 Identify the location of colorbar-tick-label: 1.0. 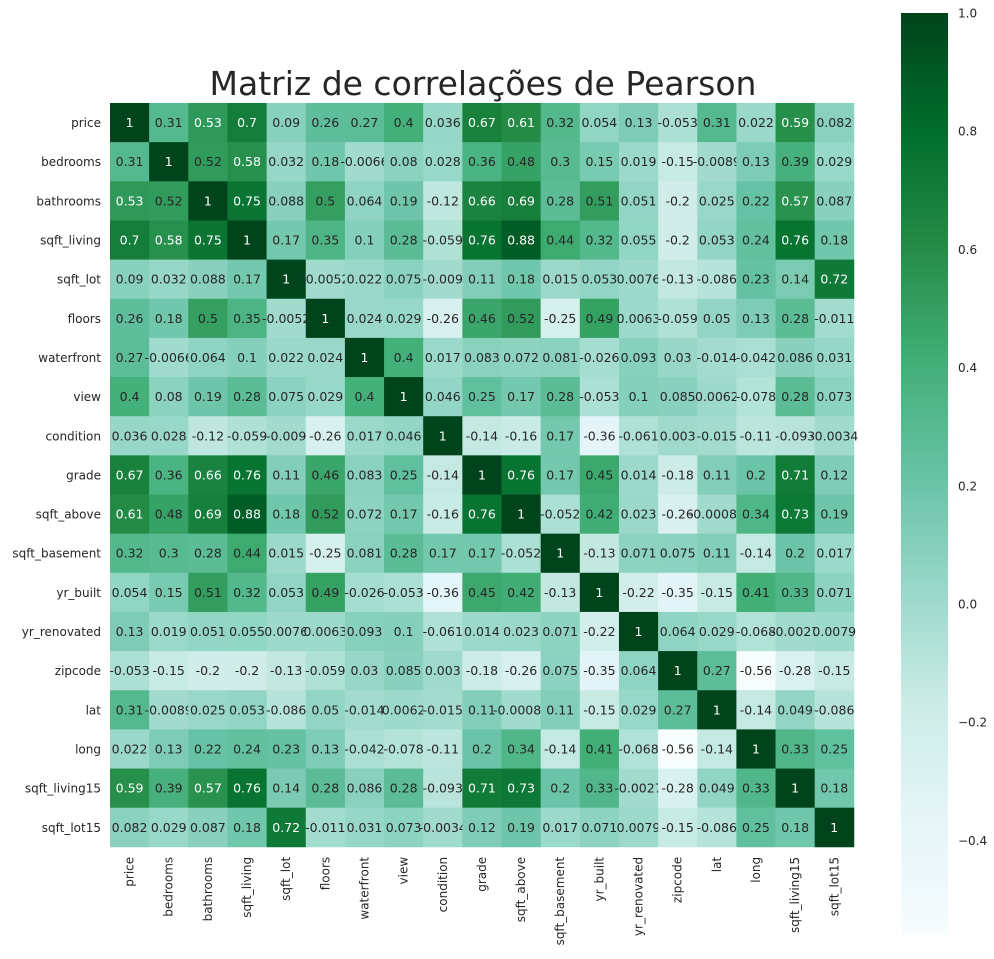
(967, 14).